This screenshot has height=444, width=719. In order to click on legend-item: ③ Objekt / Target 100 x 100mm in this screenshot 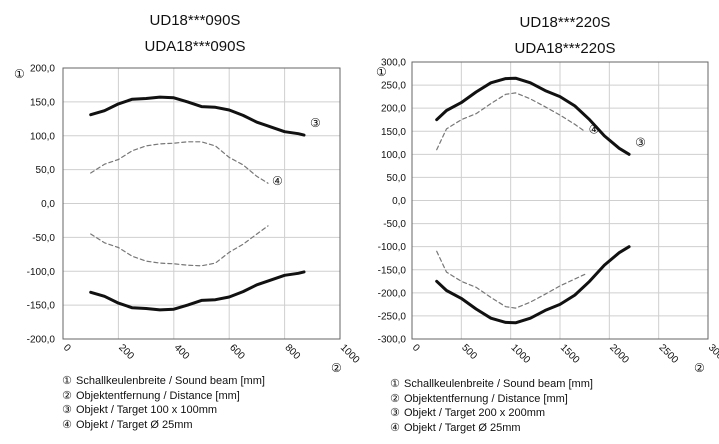, I will do `click(163, 410)`.